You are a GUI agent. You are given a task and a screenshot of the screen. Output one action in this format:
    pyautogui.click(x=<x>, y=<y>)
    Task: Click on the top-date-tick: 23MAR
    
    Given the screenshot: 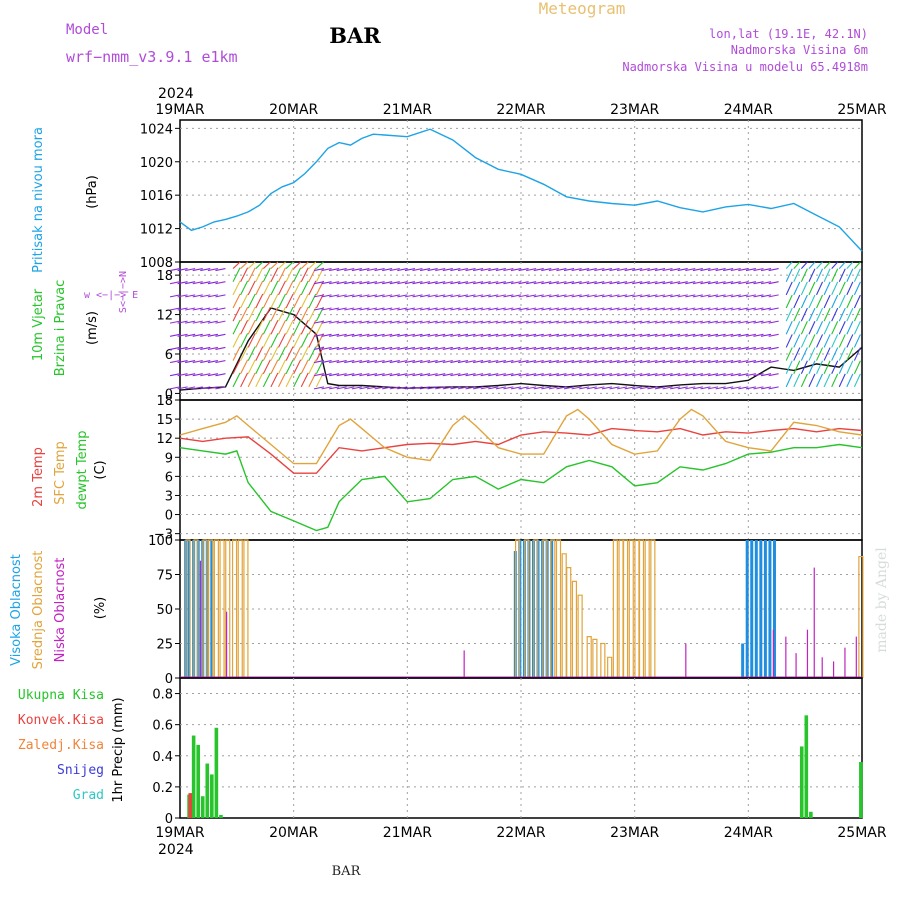 What is the action you would take?
    pyautogui.click(x=634, y=110)
    